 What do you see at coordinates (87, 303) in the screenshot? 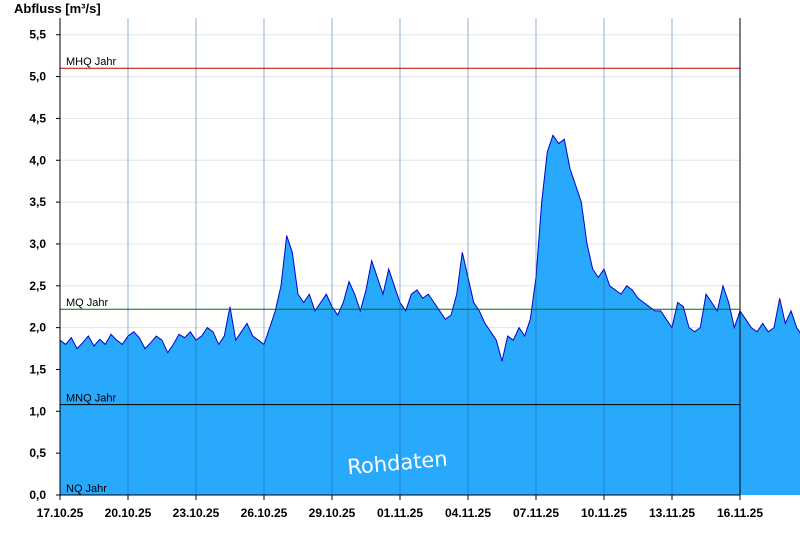
I see `ref-line-label: MQ Jahr` at bounding box center [87, 303].